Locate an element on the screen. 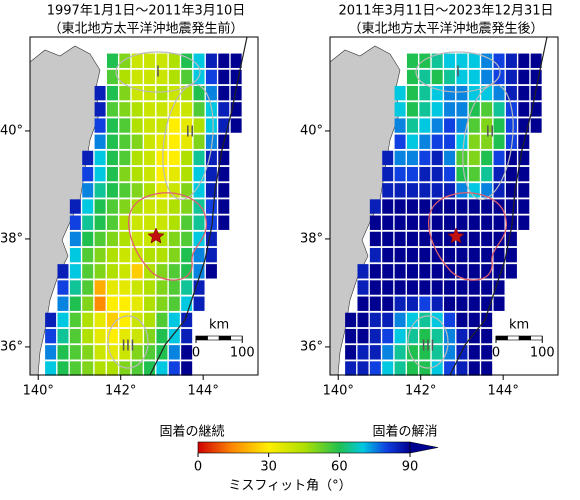 This screenshot has width=580, height=500. x-tick-label: 140° is located at coordinates (338, 391).